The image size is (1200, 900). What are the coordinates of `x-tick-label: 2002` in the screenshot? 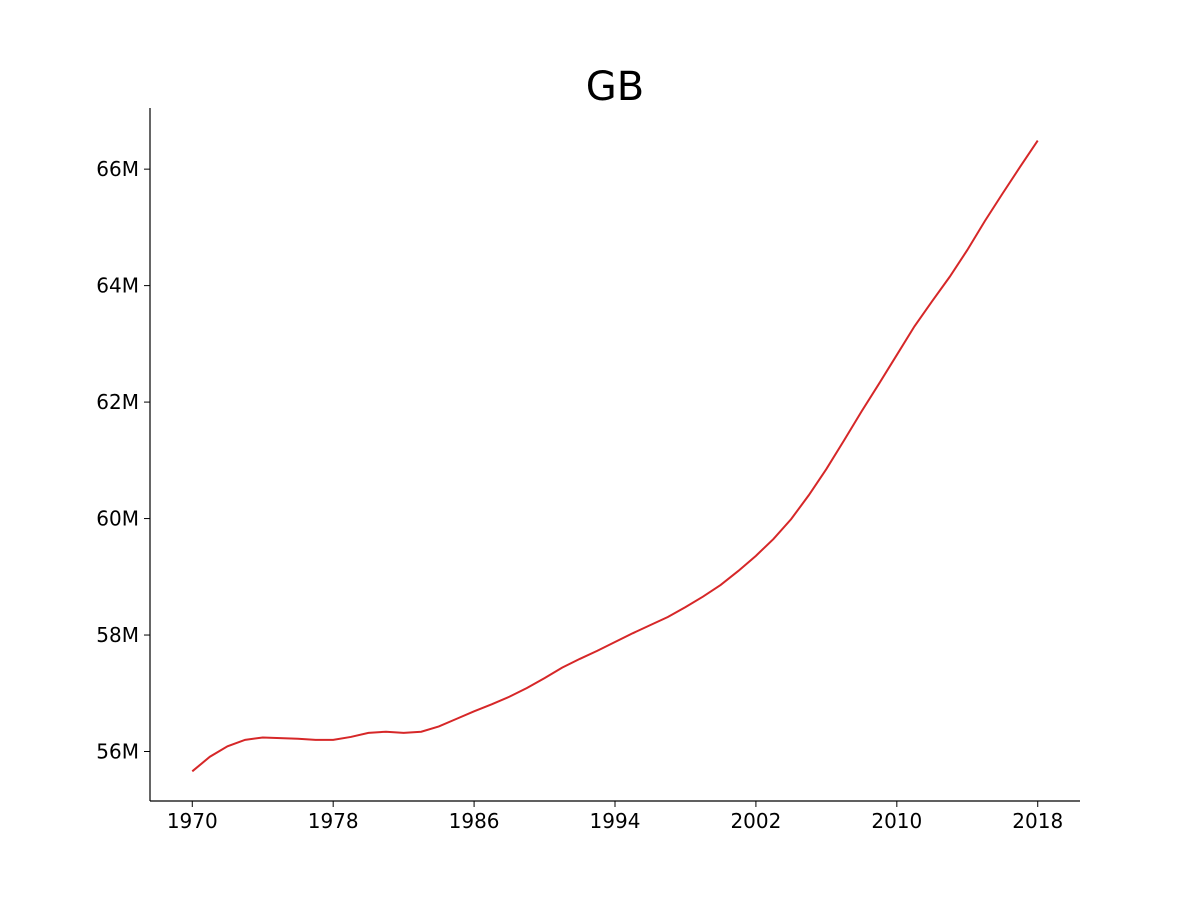 It's located at (755, 821).